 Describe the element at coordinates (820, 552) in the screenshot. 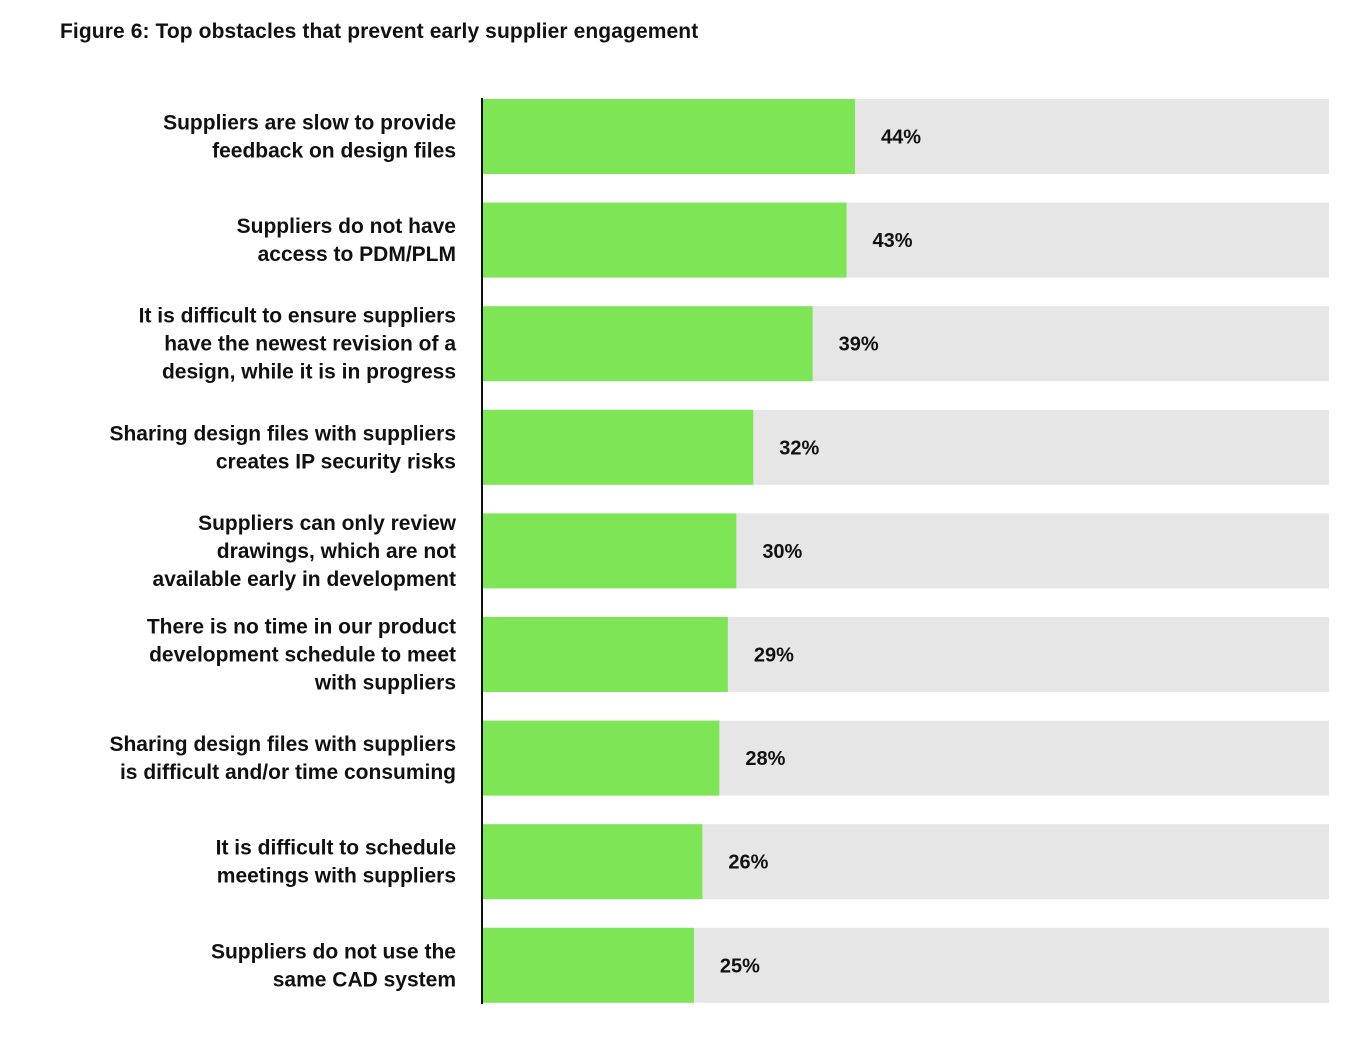

I see `value-labels: 44% 43% 39% 32% 30% 29% 28% 26% 25%` at that location.